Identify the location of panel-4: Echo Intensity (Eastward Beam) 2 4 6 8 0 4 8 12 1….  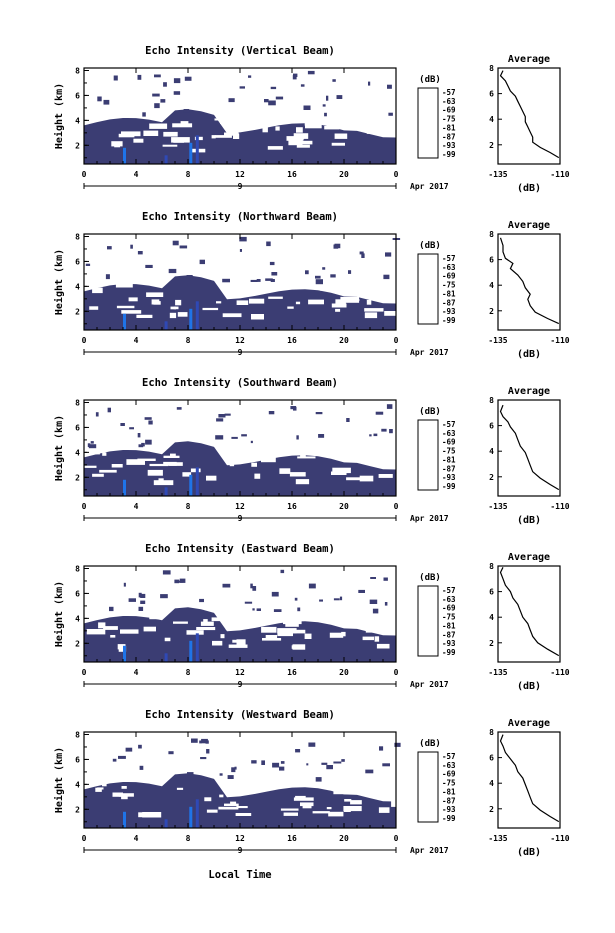
(311, 617).